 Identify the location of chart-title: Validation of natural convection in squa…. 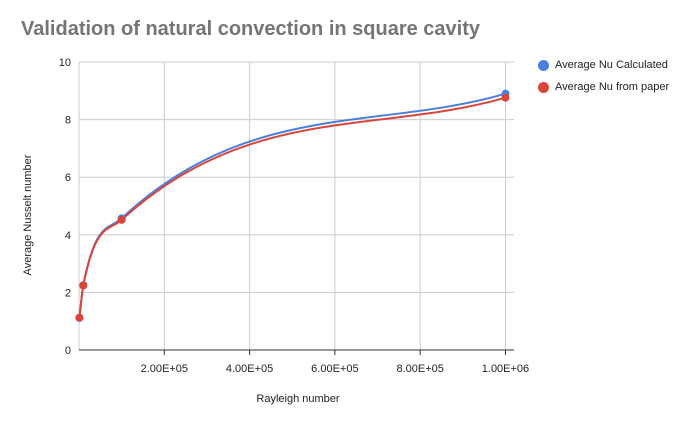
(251, 29).